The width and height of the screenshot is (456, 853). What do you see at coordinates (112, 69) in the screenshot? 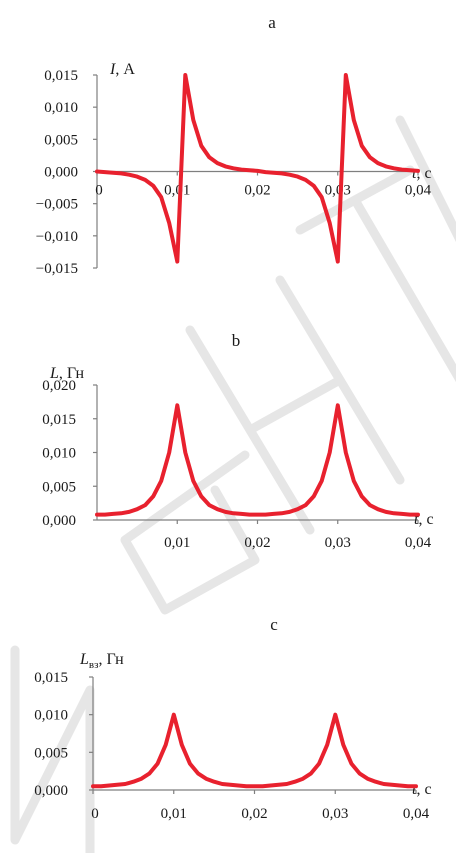
I see `y-axis-symbol: I` at bounding box center [112, 69].